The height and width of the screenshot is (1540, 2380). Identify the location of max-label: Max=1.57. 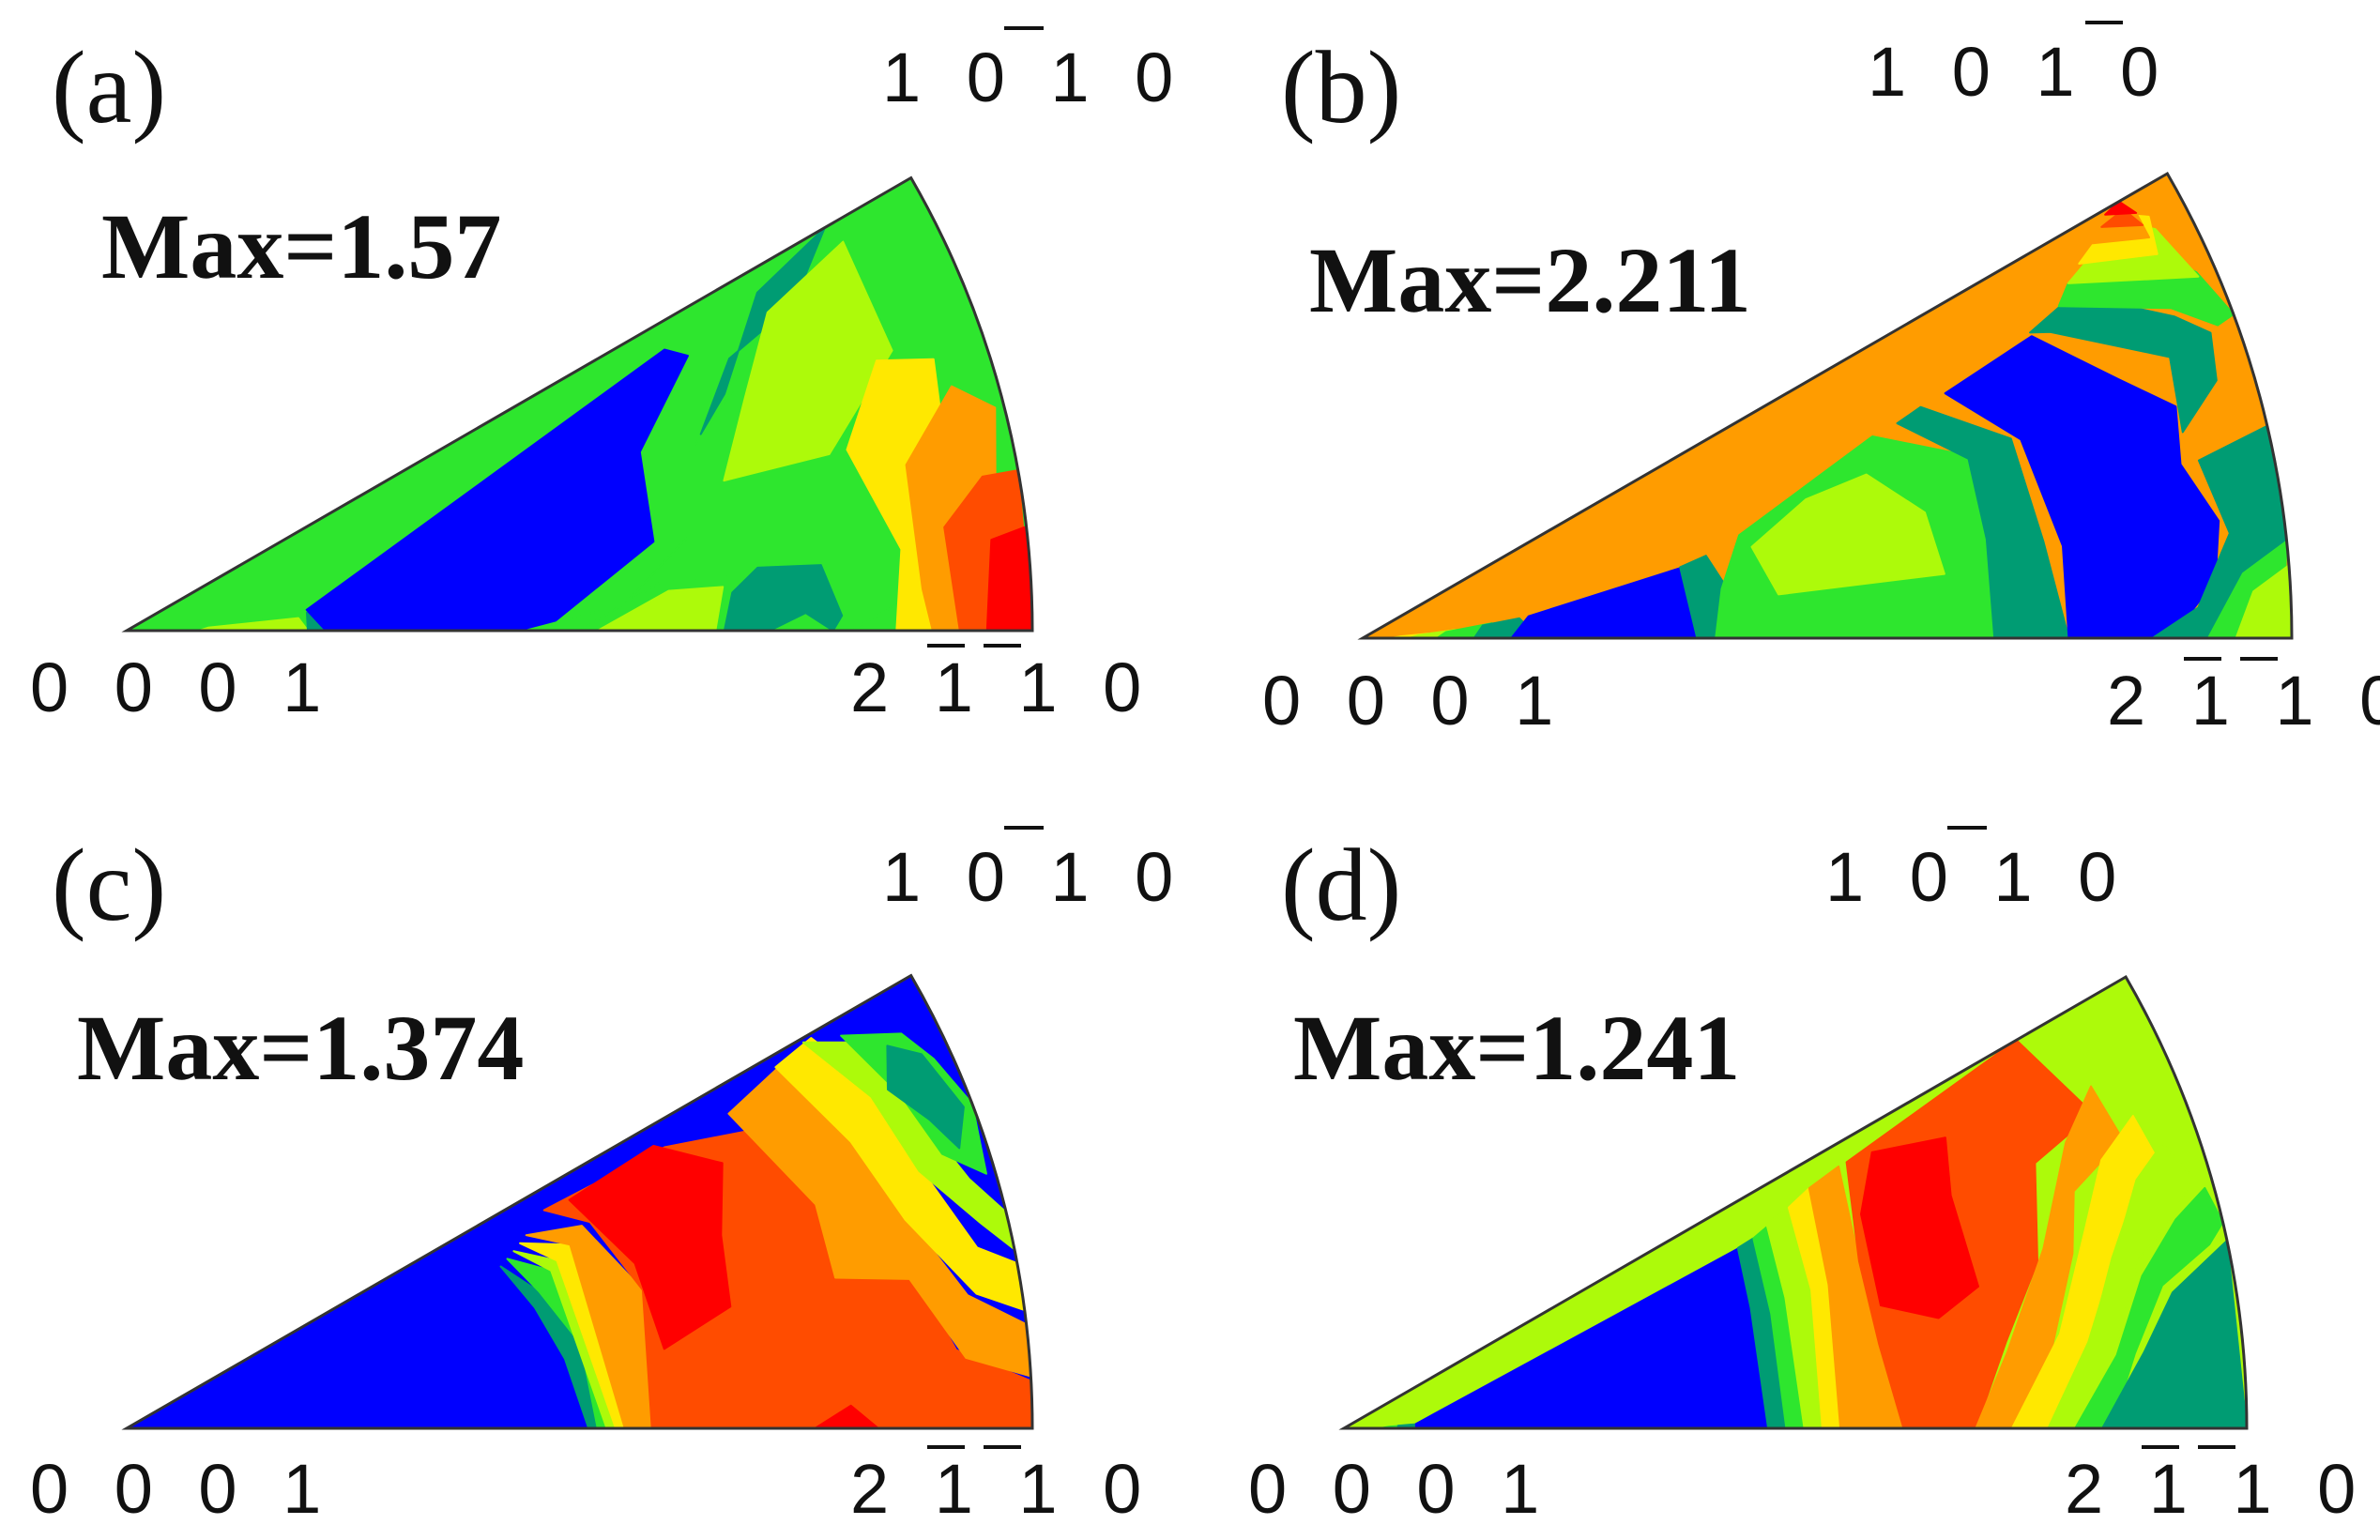
(301, 246).